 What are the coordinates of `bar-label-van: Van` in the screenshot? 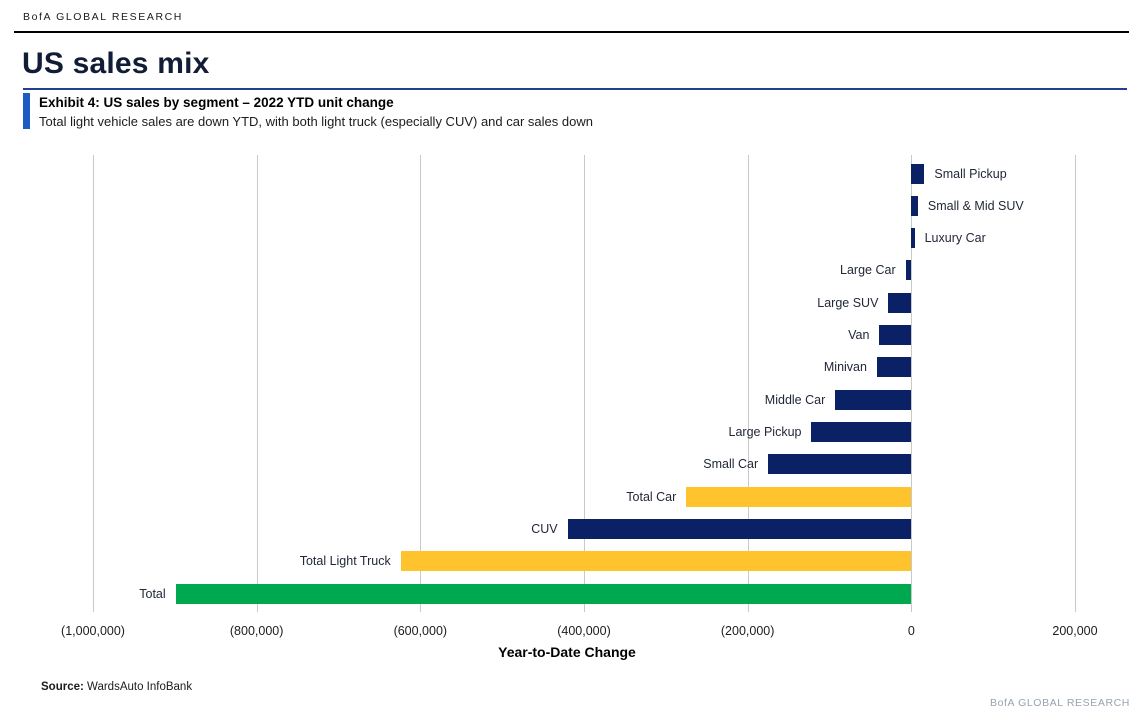 It's located at (859, 335).